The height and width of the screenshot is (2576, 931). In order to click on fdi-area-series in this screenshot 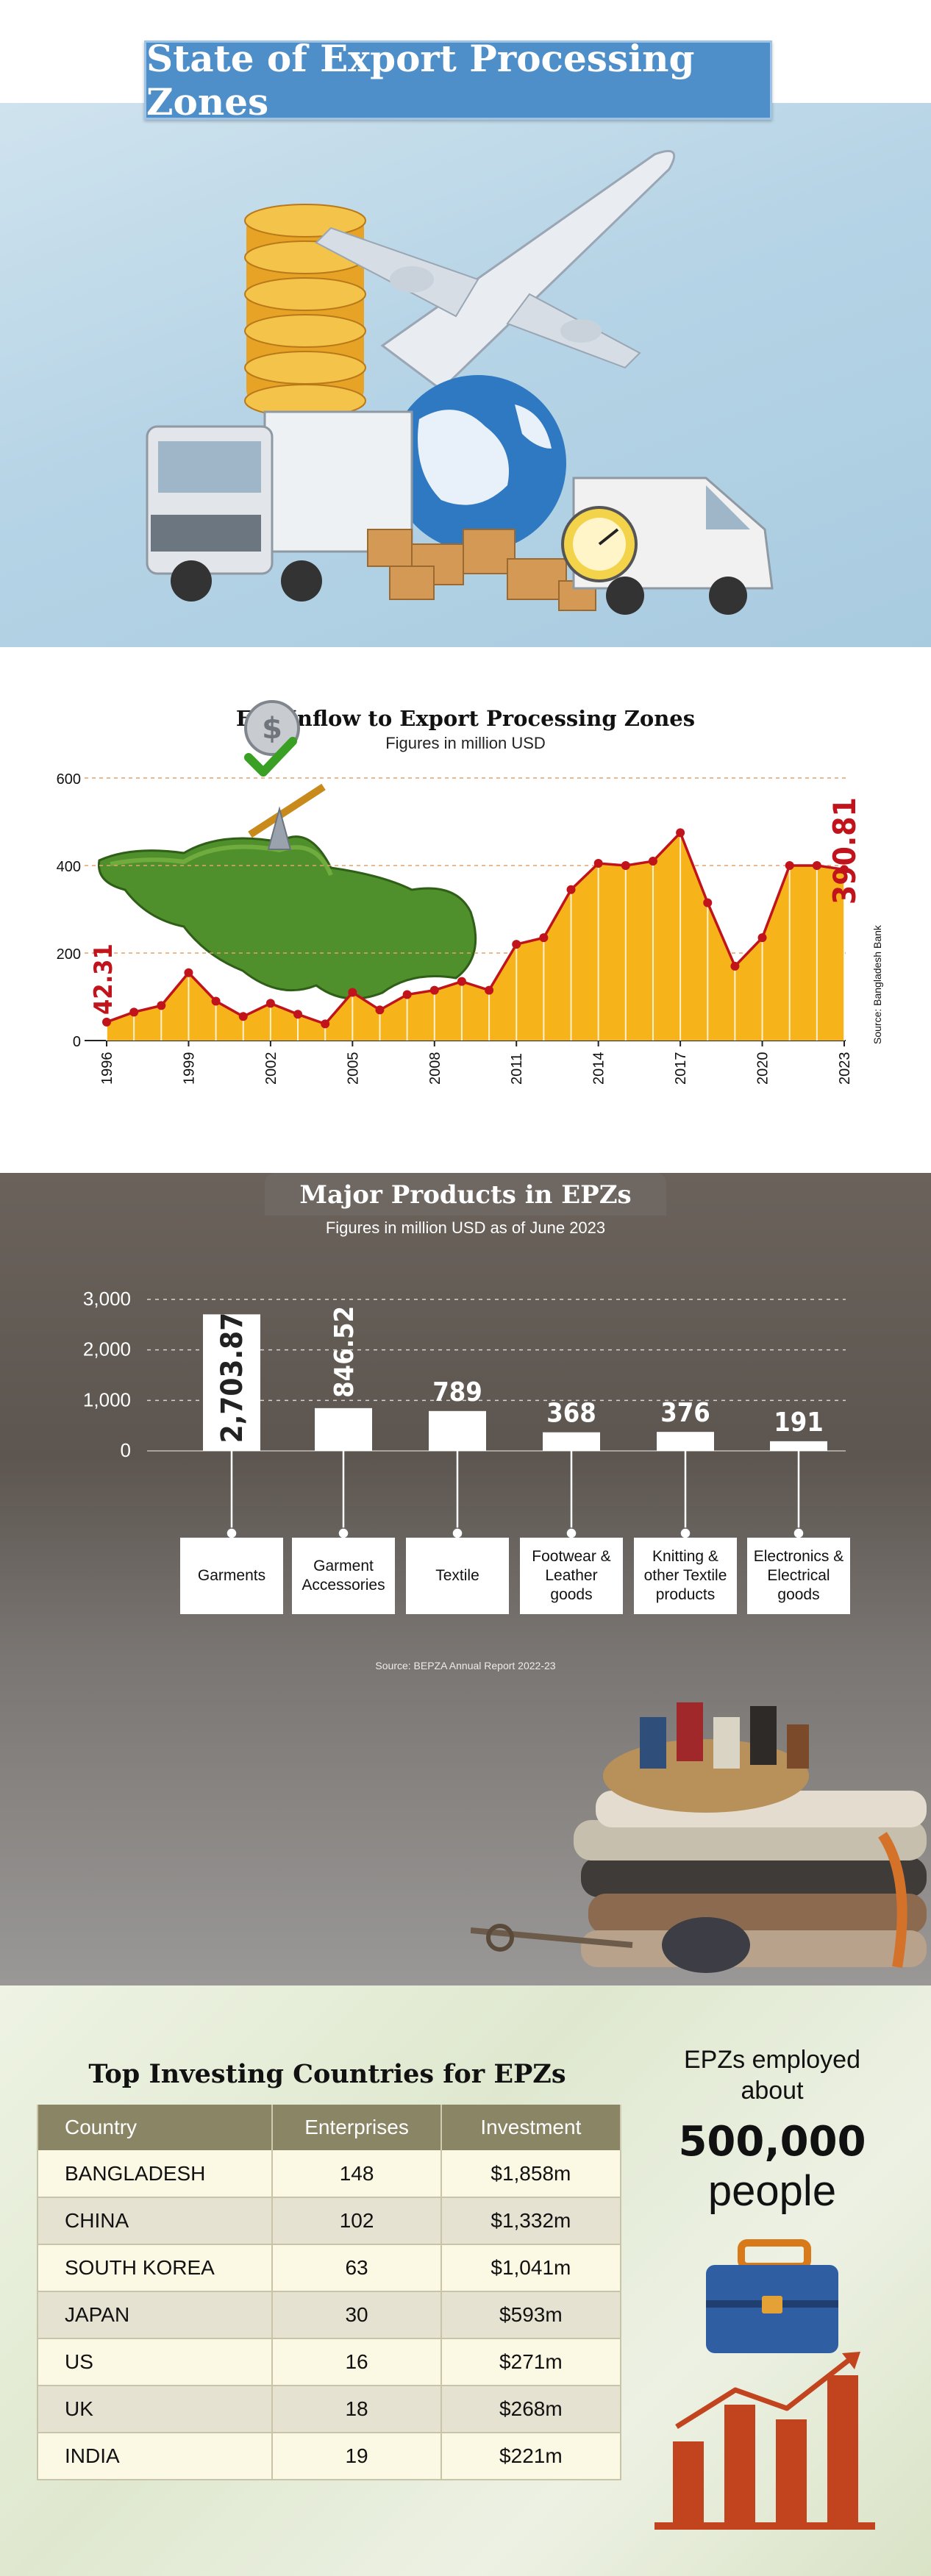, I will do `click(475, 934)`.